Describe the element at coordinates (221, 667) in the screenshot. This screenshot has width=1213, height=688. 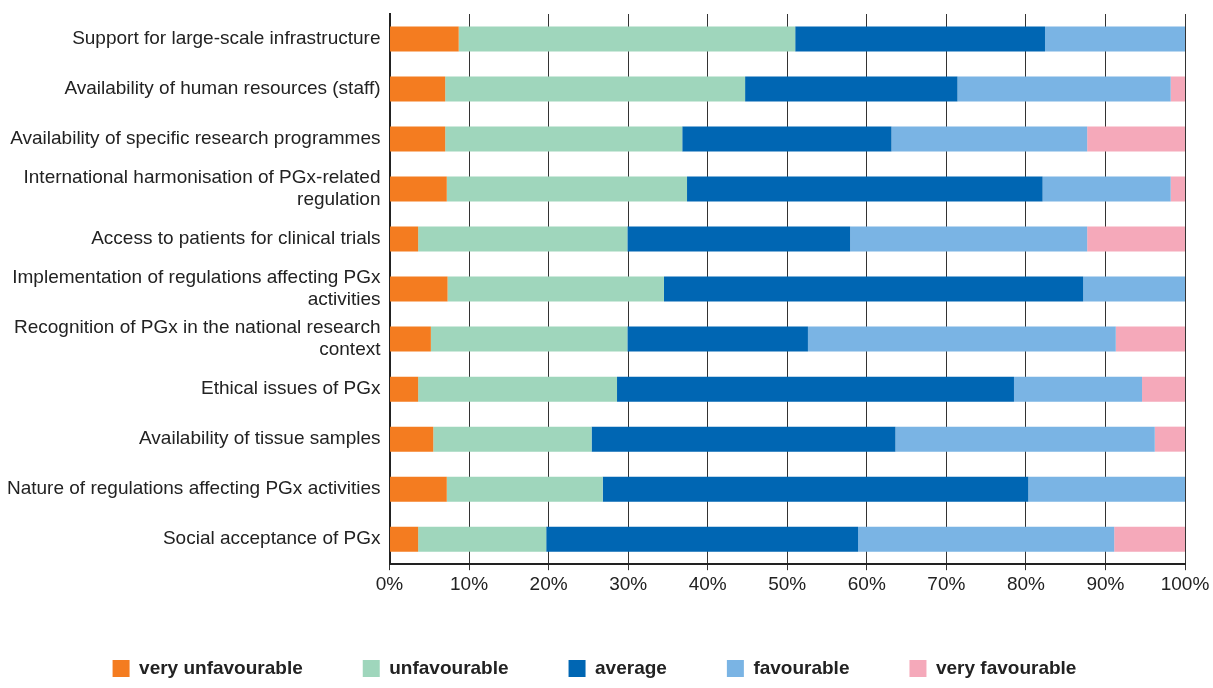
I see `legend-label: very unfavourable` at that location.